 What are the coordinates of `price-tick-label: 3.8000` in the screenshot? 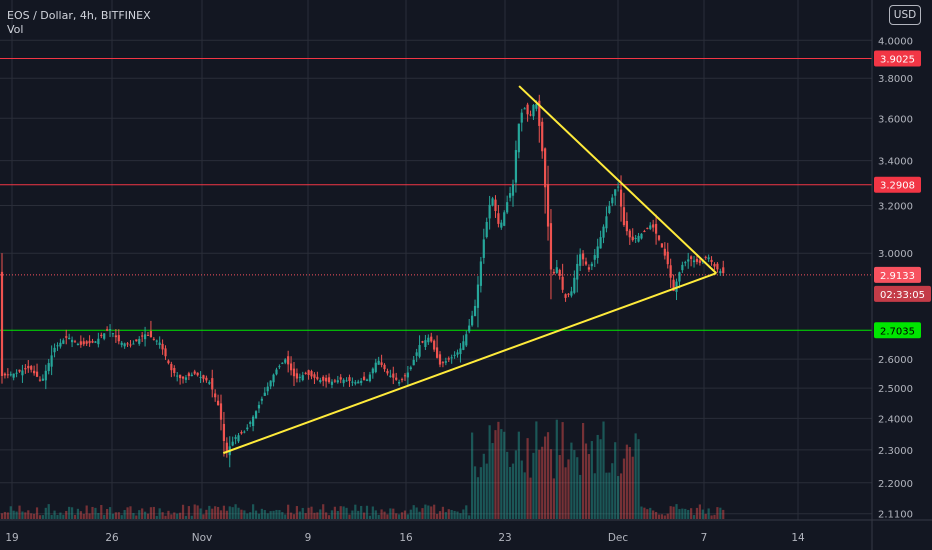 It's located at (895, 79).